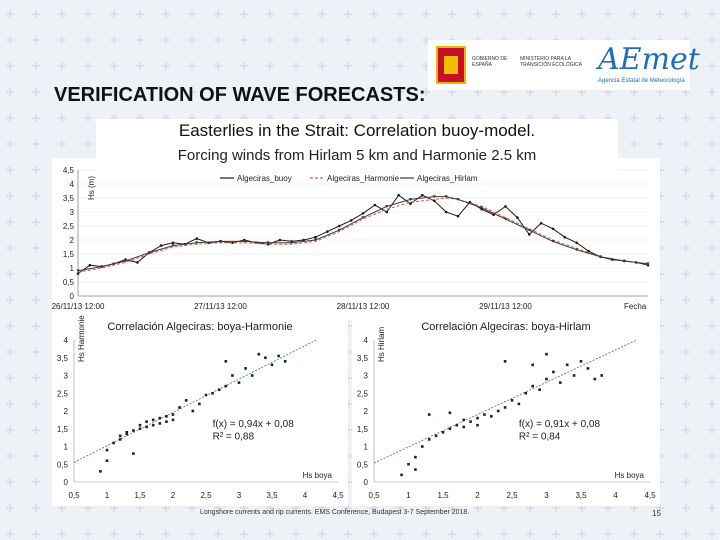  What do you see at coordinates (63, 429) in the screenshot?
I see `y-tick-label: 1,5` at bounding box center [63, 429].